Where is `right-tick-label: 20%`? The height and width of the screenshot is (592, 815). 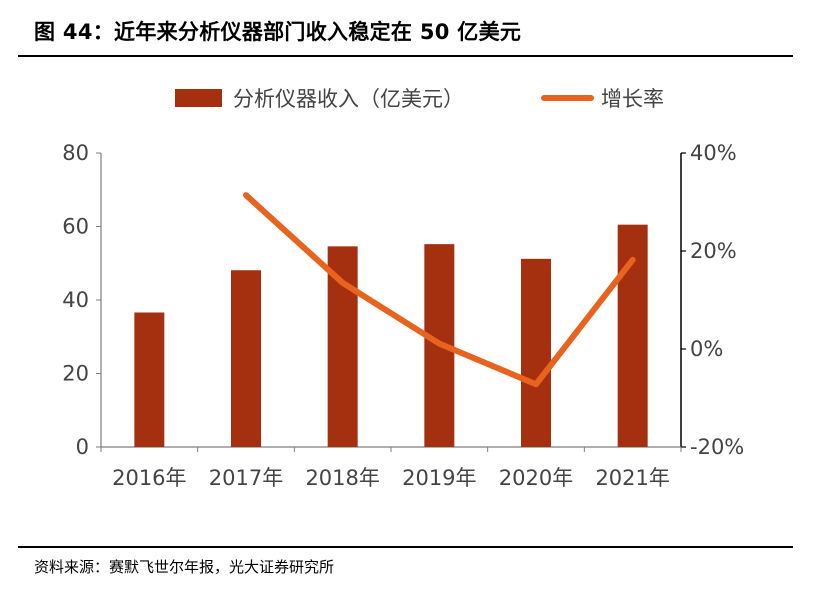
right-tick-label: 20% is located at coordinates (713, 251).